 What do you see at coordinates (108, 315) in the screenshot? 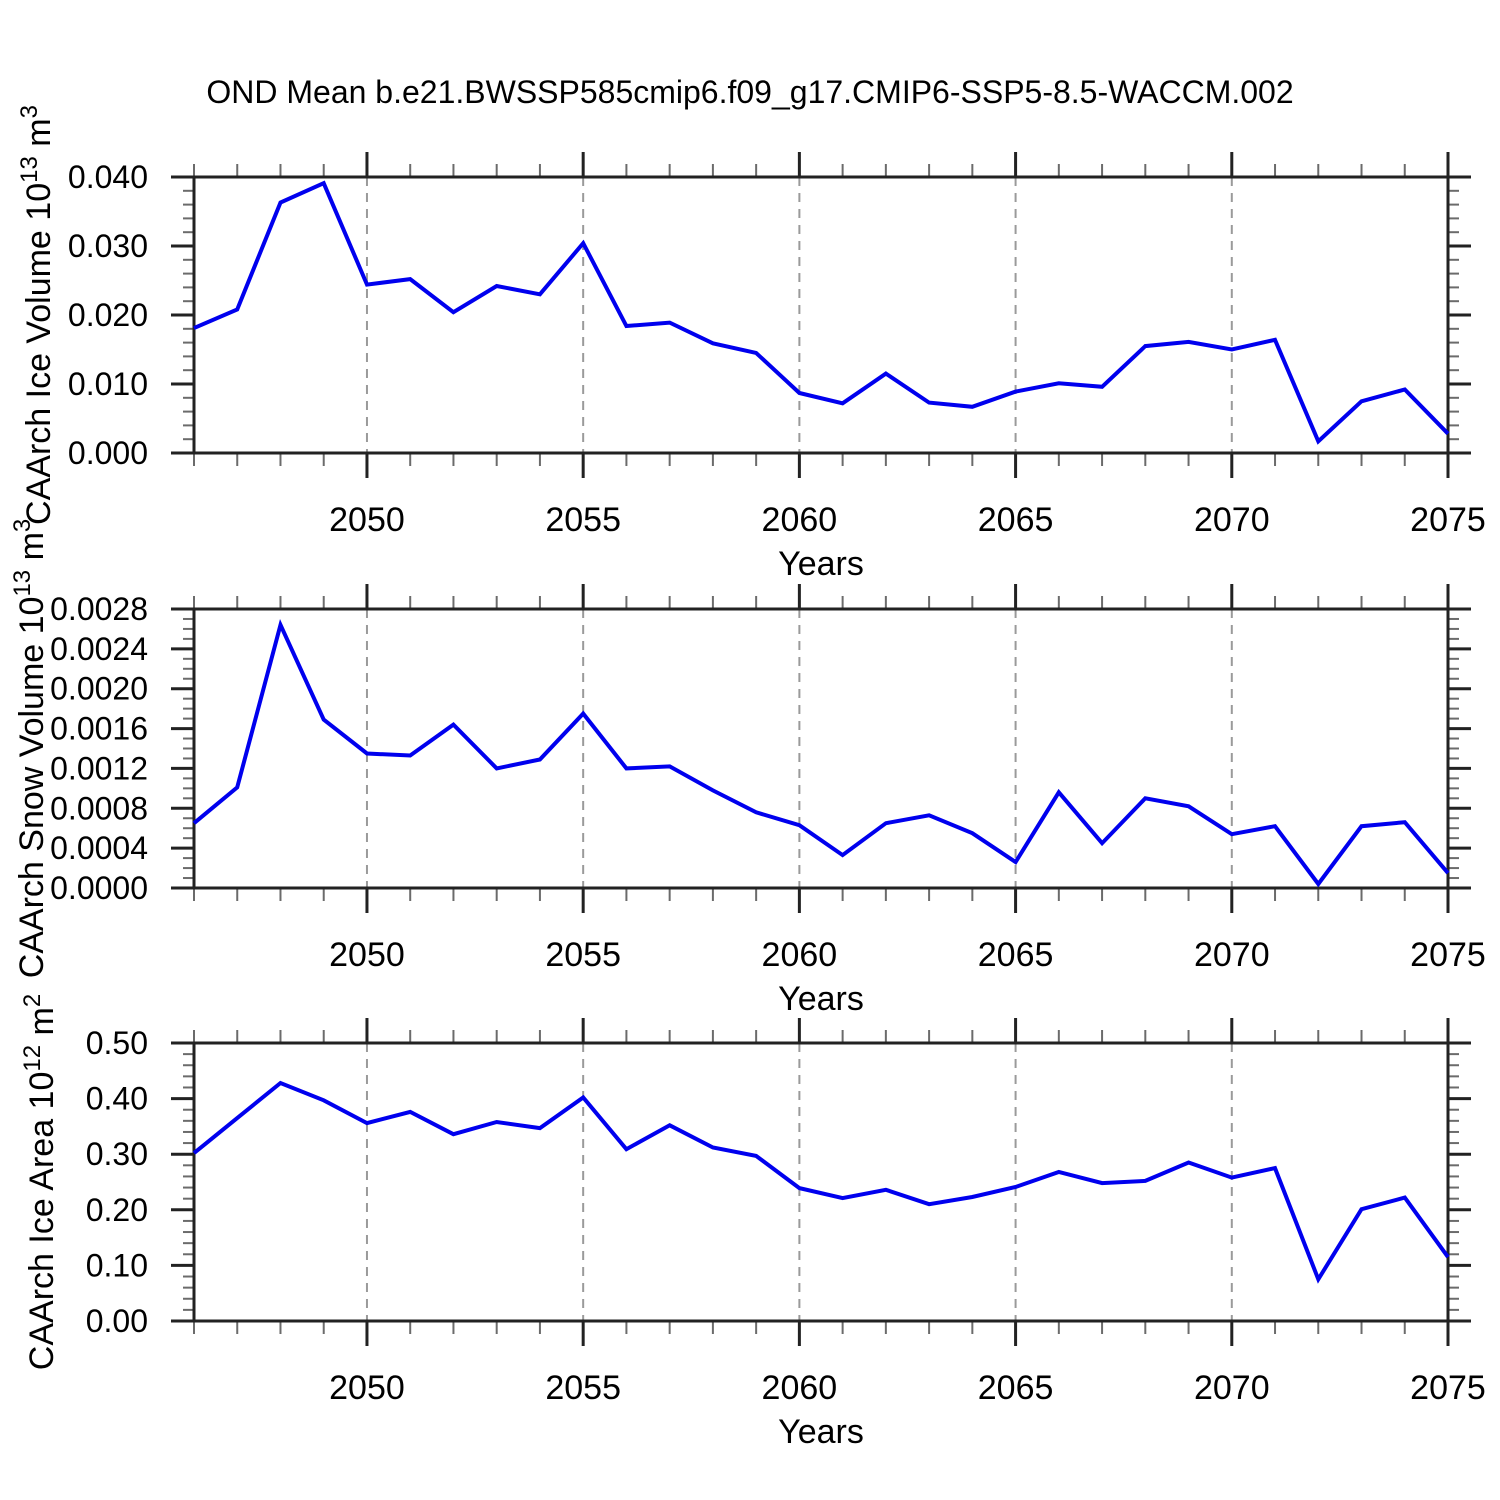
I see `y-tick-label: 0.020` at bounding box center [108, 315].